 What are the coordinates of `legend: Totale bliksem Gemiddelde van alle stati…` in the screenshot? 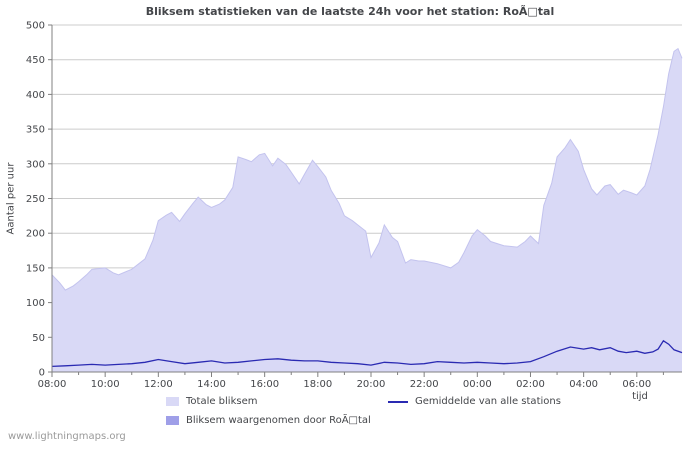 It's located at (363, 411).